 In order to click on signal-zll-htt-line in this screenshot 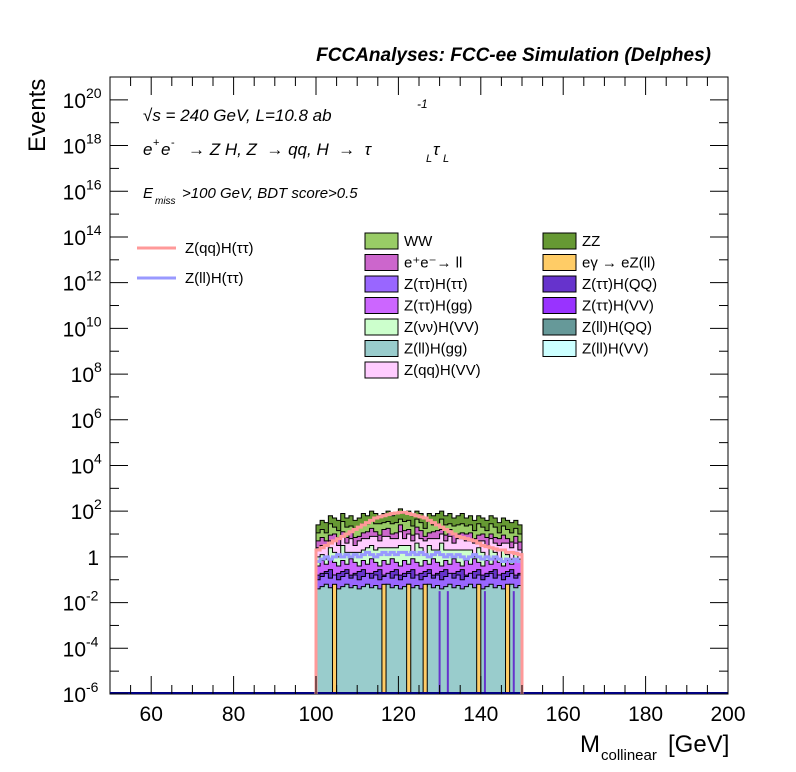, I will do `click(419, 622)`.